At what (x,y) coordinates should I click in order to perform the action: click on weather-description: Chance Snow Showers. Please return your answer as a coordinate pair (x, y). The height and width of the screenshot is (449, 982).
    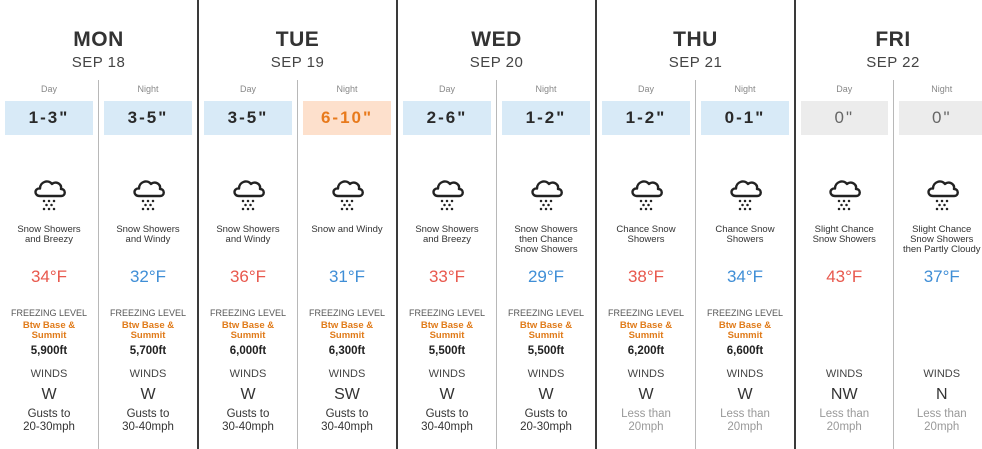
    Looking at the image, I should click on (745, 235).